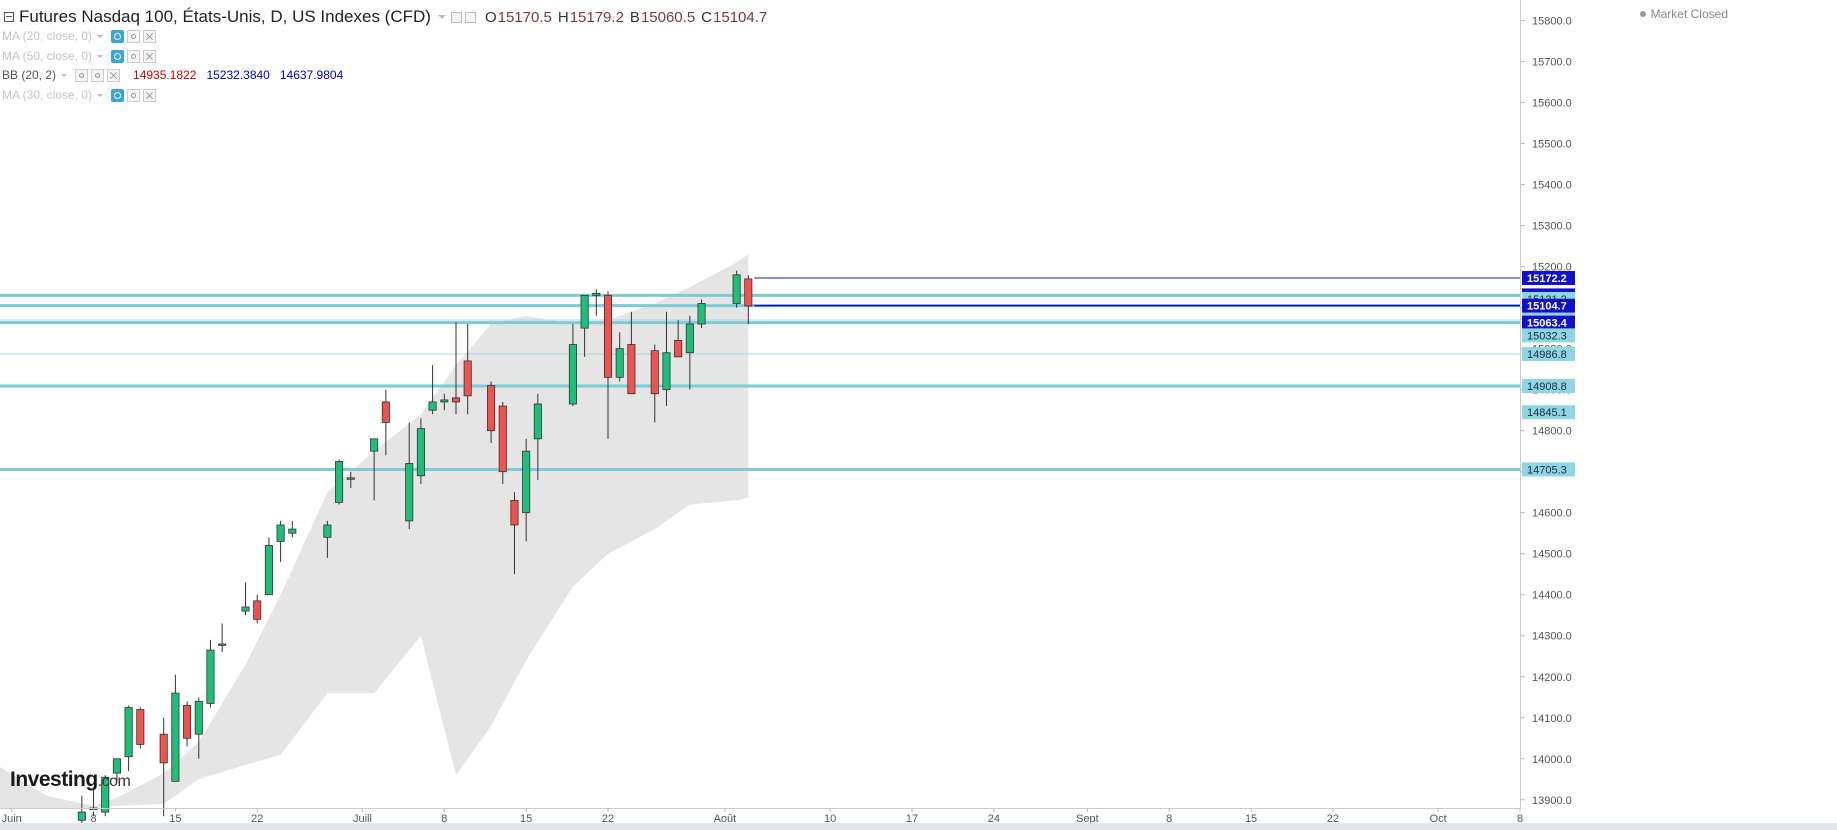  Describe the element at coordinates (518, 17) in the screenshot. I see `ohlc-open: O15170.5` at that location.